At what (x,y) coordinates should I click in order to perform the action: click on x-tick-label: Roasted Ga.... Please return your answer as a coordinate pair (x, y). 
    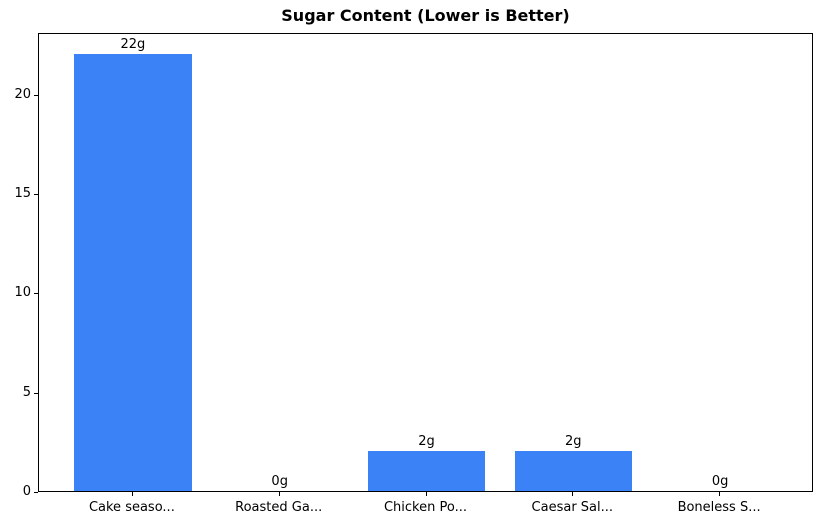
    Looking at the image, I should click on (279, 507).